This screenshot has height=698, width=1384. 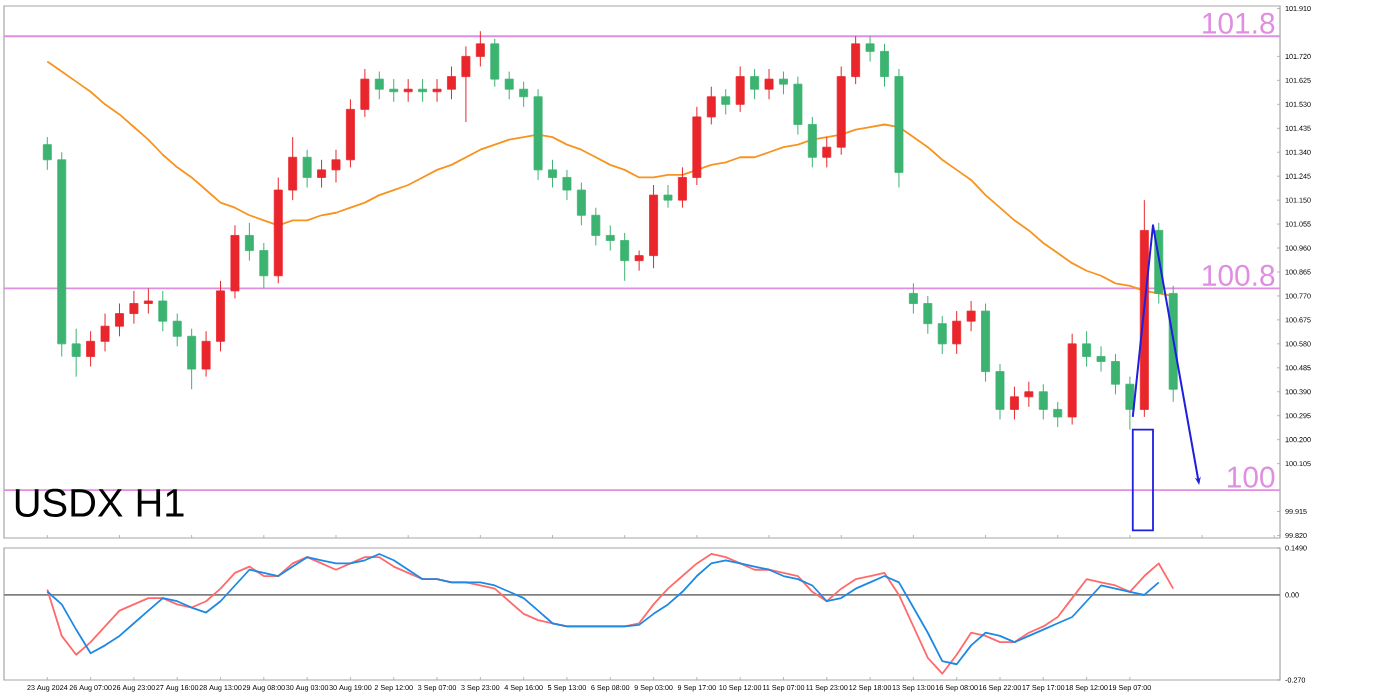 I want to click on ref-line-label: 100, so click(x=1251, y=477).